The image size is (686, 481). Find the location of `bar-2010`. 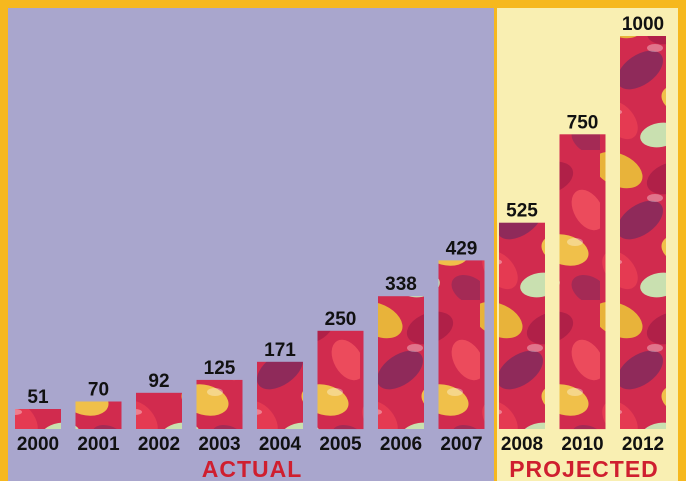

bar-2010 is located at coordinates (582, 282).